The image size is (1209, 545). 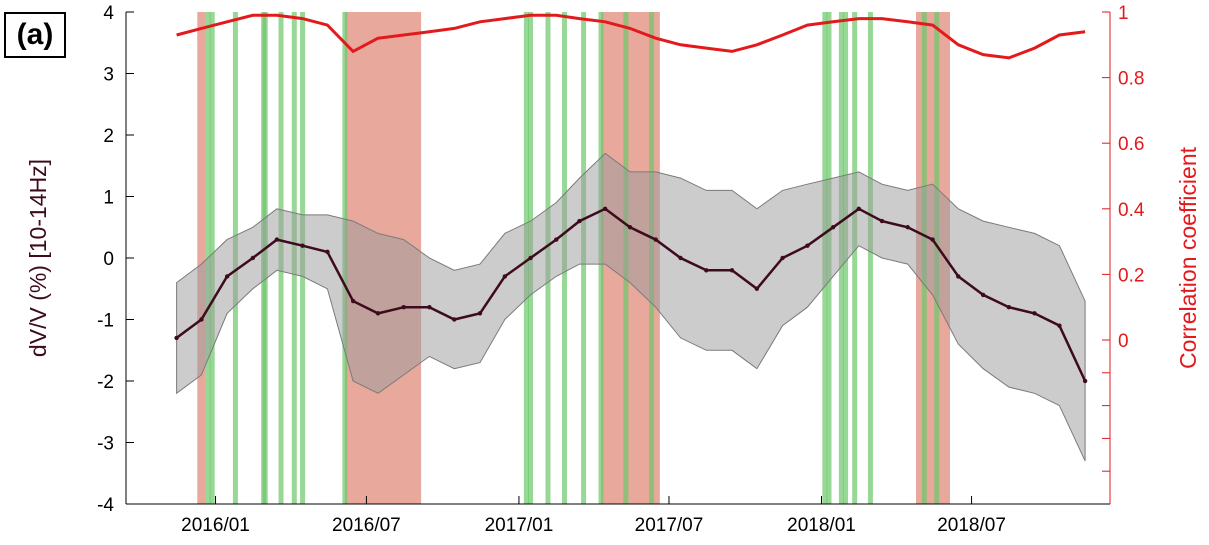 I want to click on y-left-tick-label: -2, so click(x=105, y=382).